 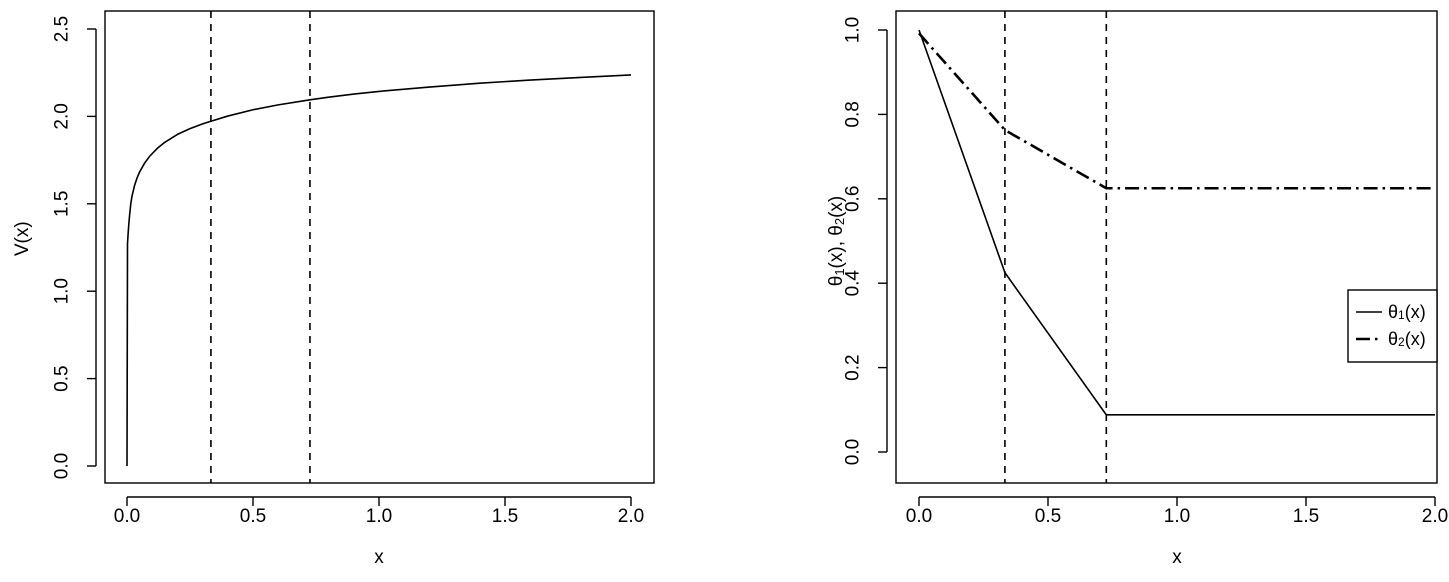 I want to click on y-tick-label: 0.6, so click(x=853, y=199).